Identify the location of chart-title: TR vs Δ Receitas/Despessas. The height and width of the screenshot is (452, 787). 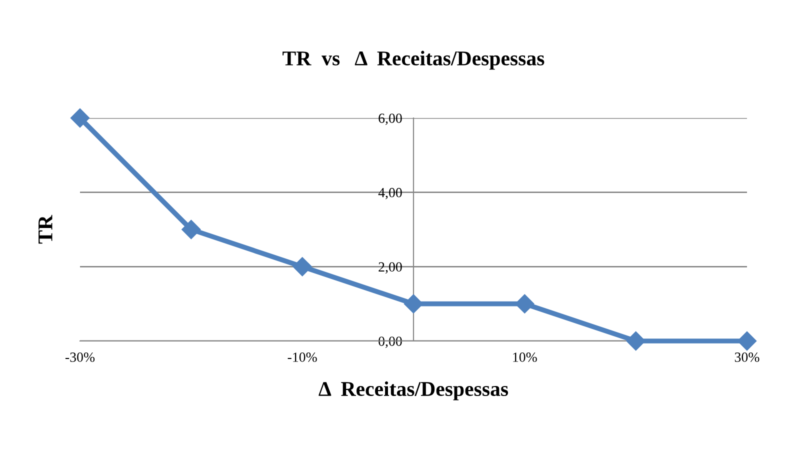
(413, 60).